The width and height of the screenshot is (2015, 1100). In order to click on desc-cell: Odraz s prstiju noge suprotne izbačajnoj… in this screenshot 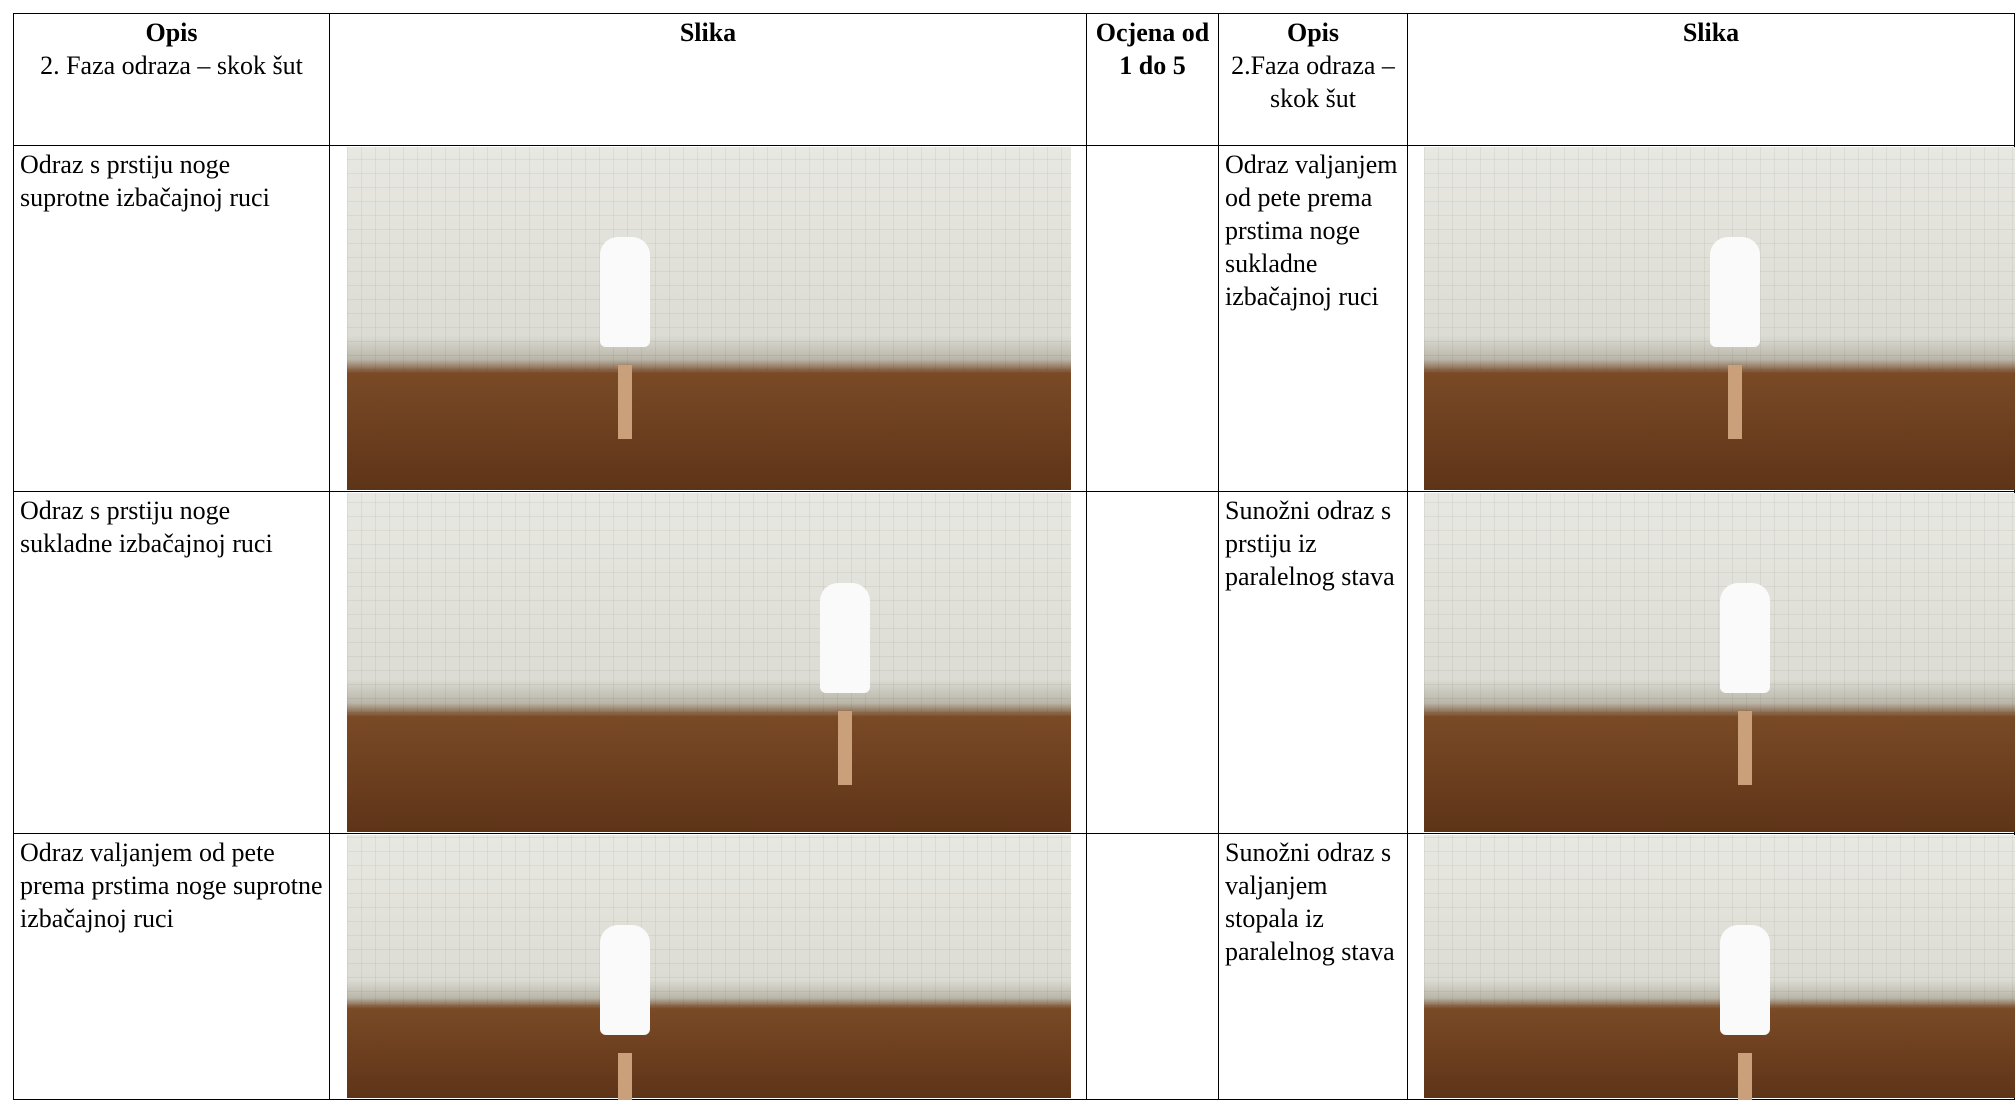, I will do `click(171, 318)`.